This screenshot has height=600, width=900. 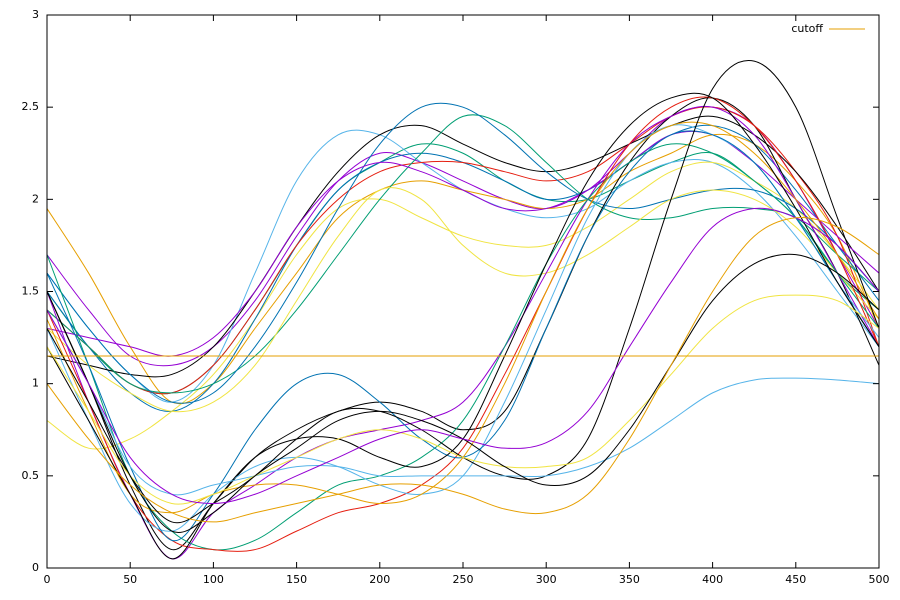 I want to click on y-tick-label: 2.5, so click(x=31, y=106).